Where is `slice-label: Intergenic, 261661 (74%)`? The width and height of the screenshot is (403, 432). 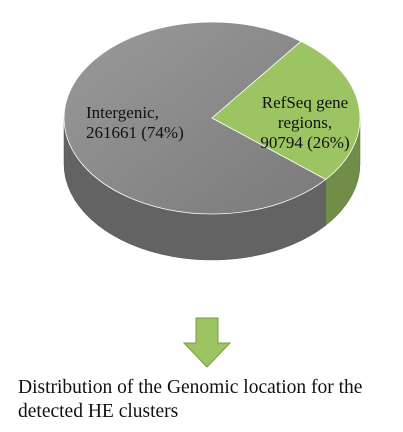 slice-label: Intergenic, 261661 (74%) is located at coordinates (156, 123).